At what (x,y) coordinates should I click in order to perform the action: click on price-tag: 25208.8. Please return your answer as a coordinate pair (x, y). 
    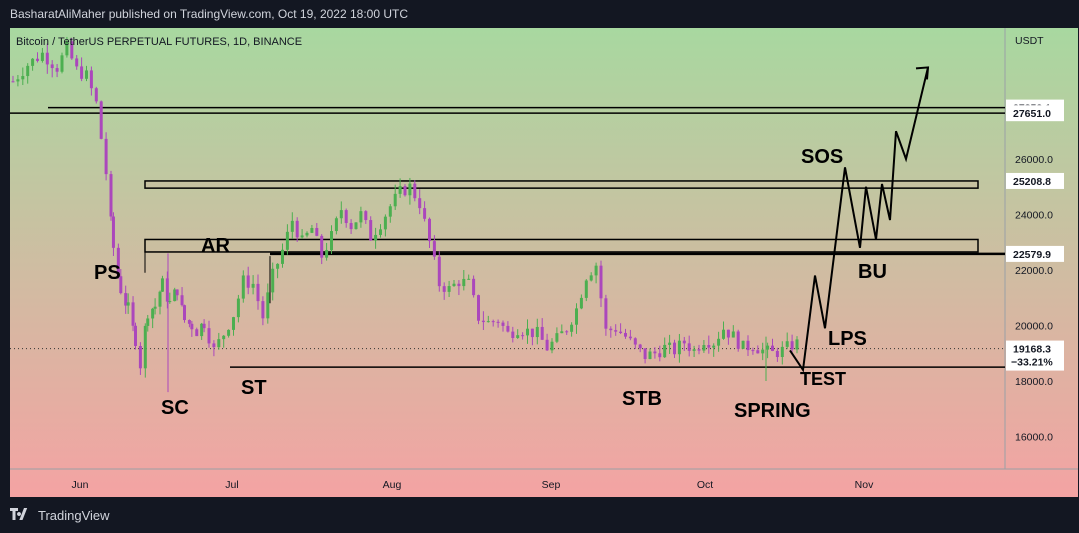
    Looking at the image, I should click on (1032, 182).